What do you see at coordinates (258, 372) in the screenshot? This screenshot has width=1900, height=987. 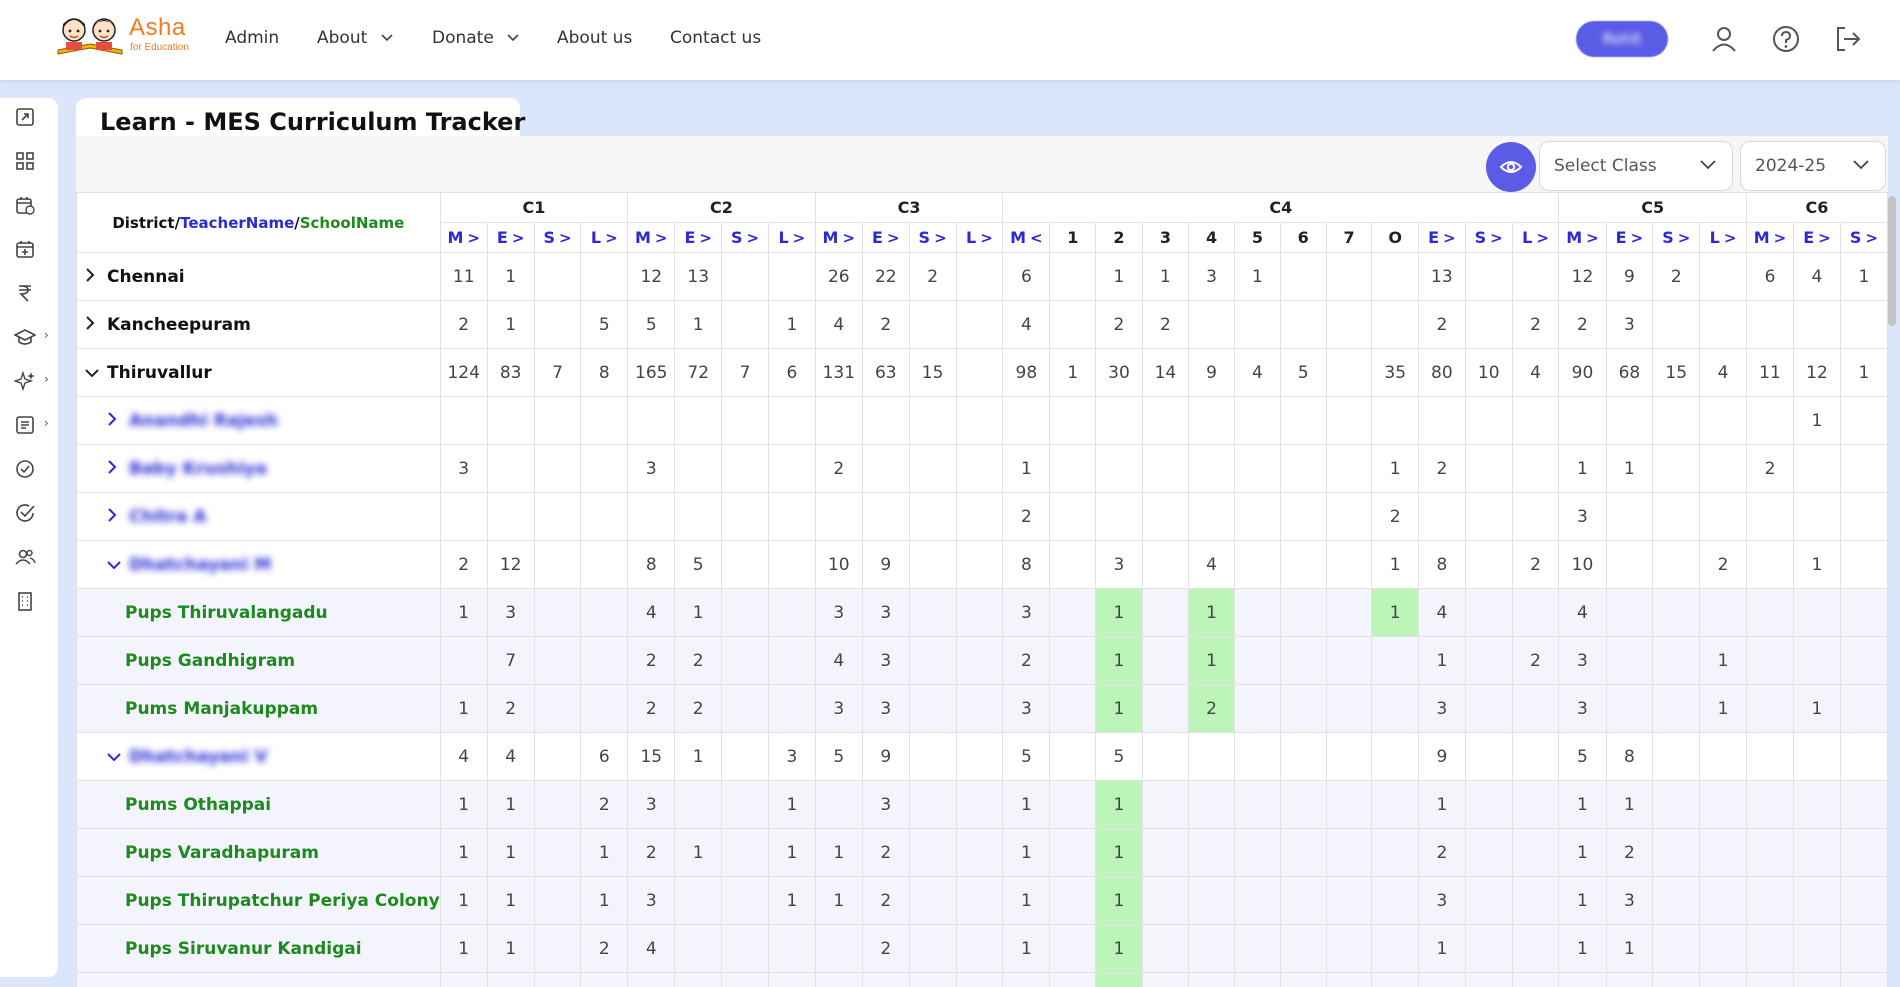 I see `district-name-cell: Thiruvallur` at bounding box center [258, 372].